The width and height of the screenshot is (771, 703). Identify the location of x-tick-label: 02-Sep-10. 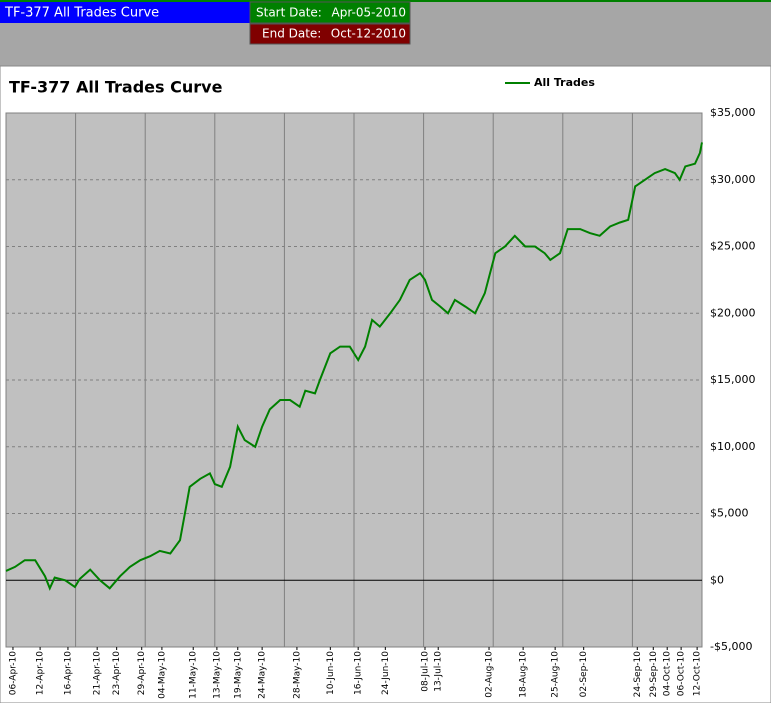
(584, 674).